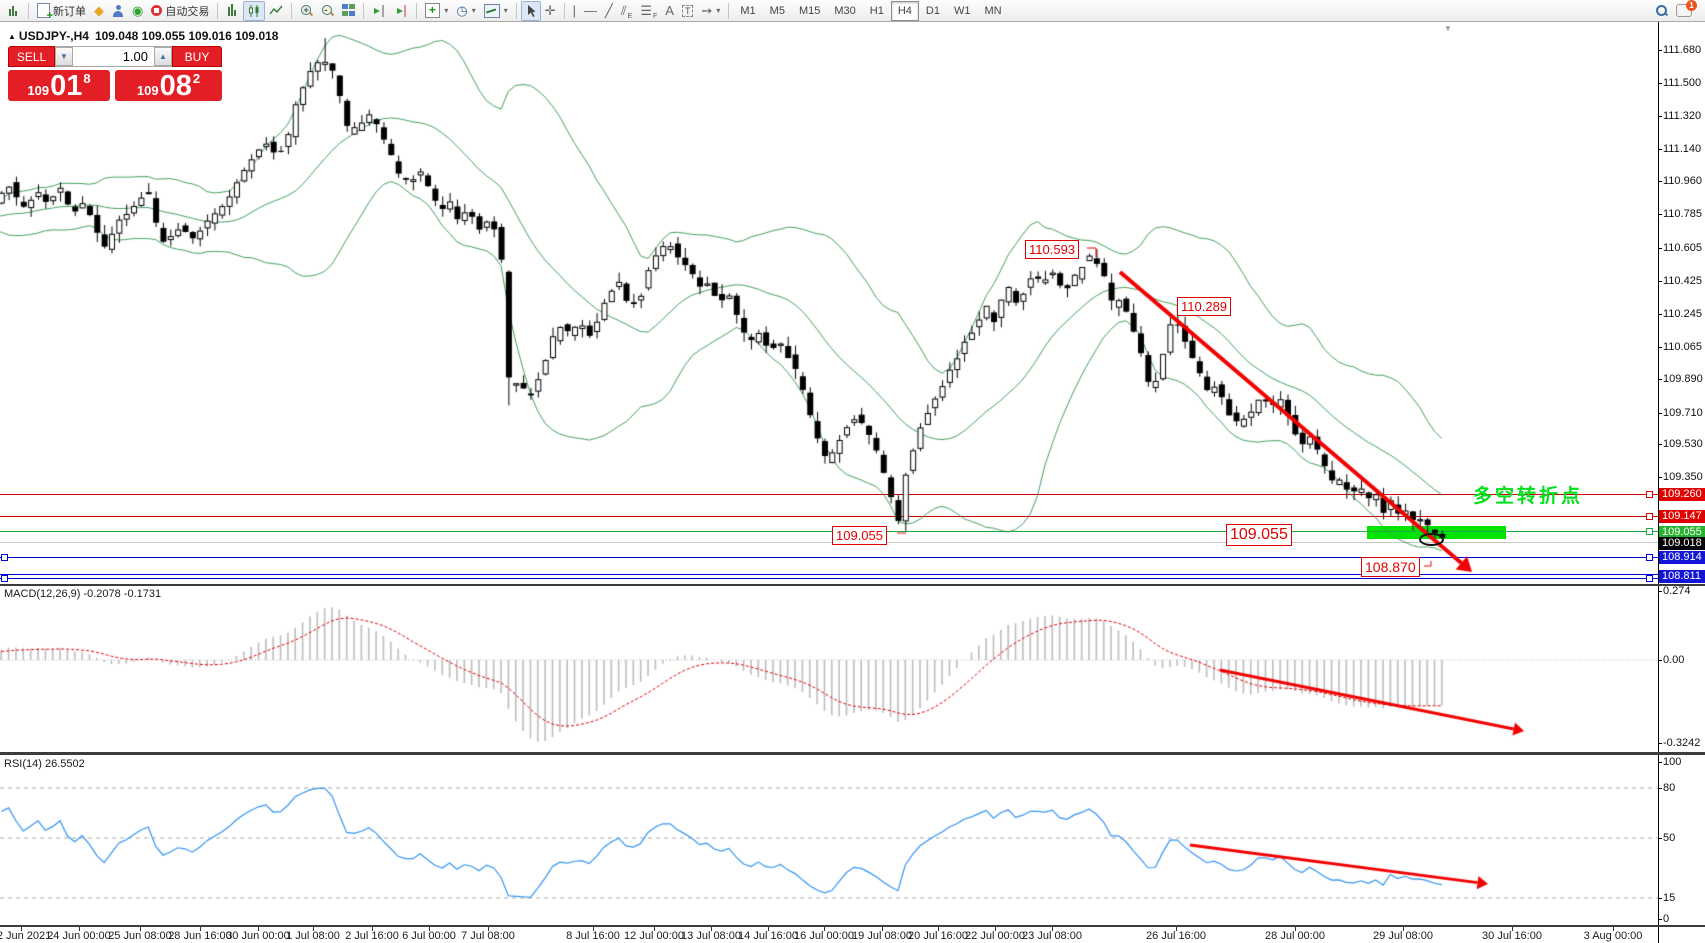  I want to click on sell-price-pip: 8, so click(87, 78).